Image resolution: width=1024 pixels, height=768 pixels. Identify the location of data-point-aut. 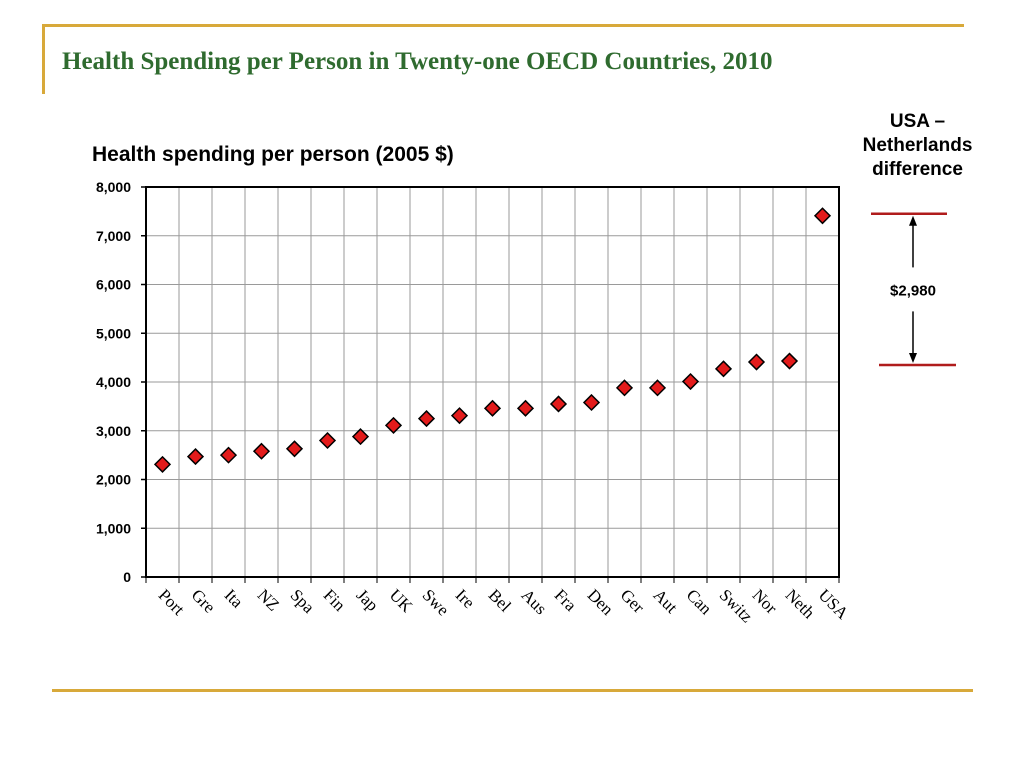
(657, 388).